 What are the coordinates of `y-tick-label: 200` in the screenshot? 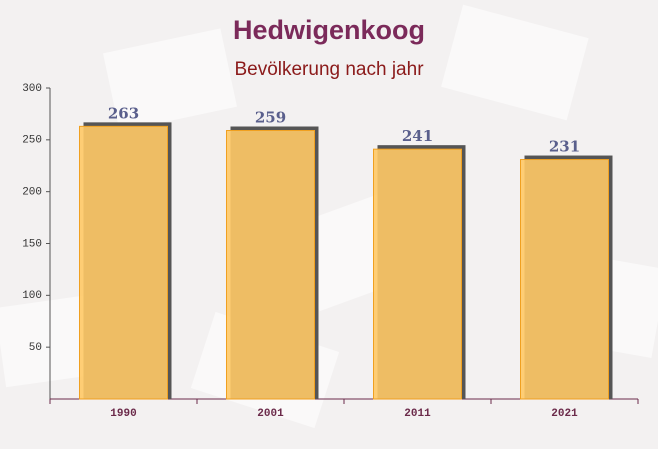 It's located at (32, 193).